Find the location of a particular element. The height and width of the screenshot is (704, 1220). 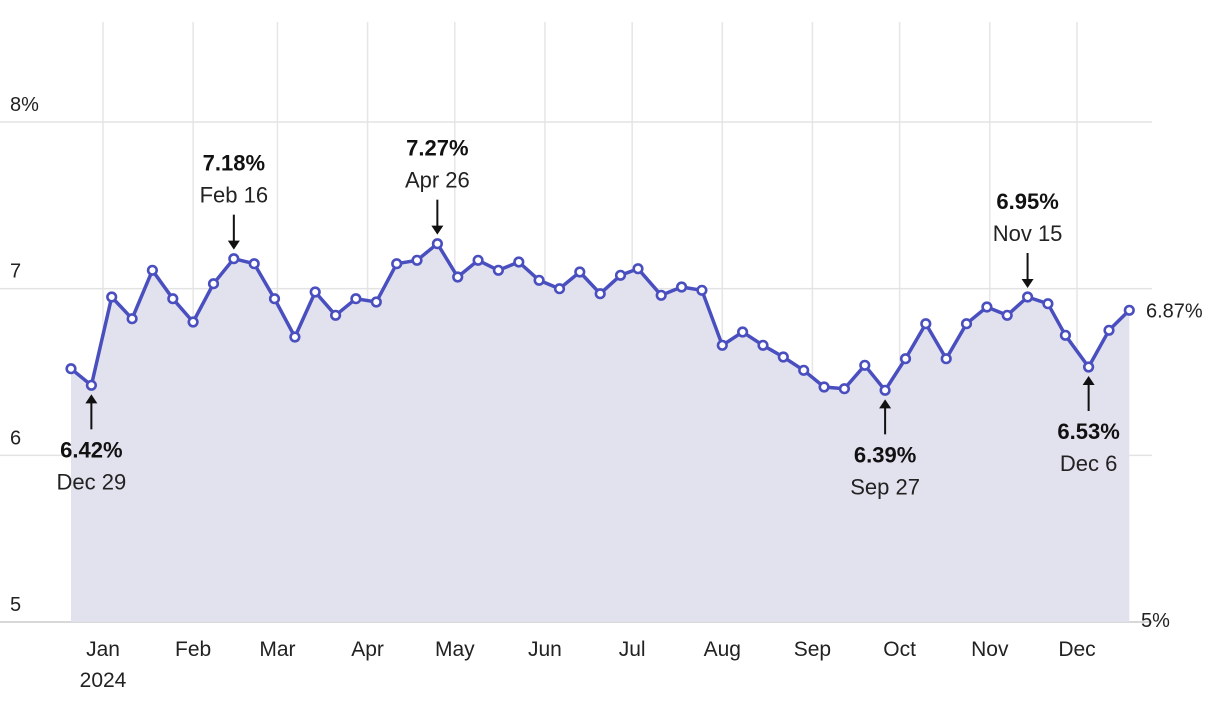

annotation-value: 7.27% is located at coordinates (437, 148).